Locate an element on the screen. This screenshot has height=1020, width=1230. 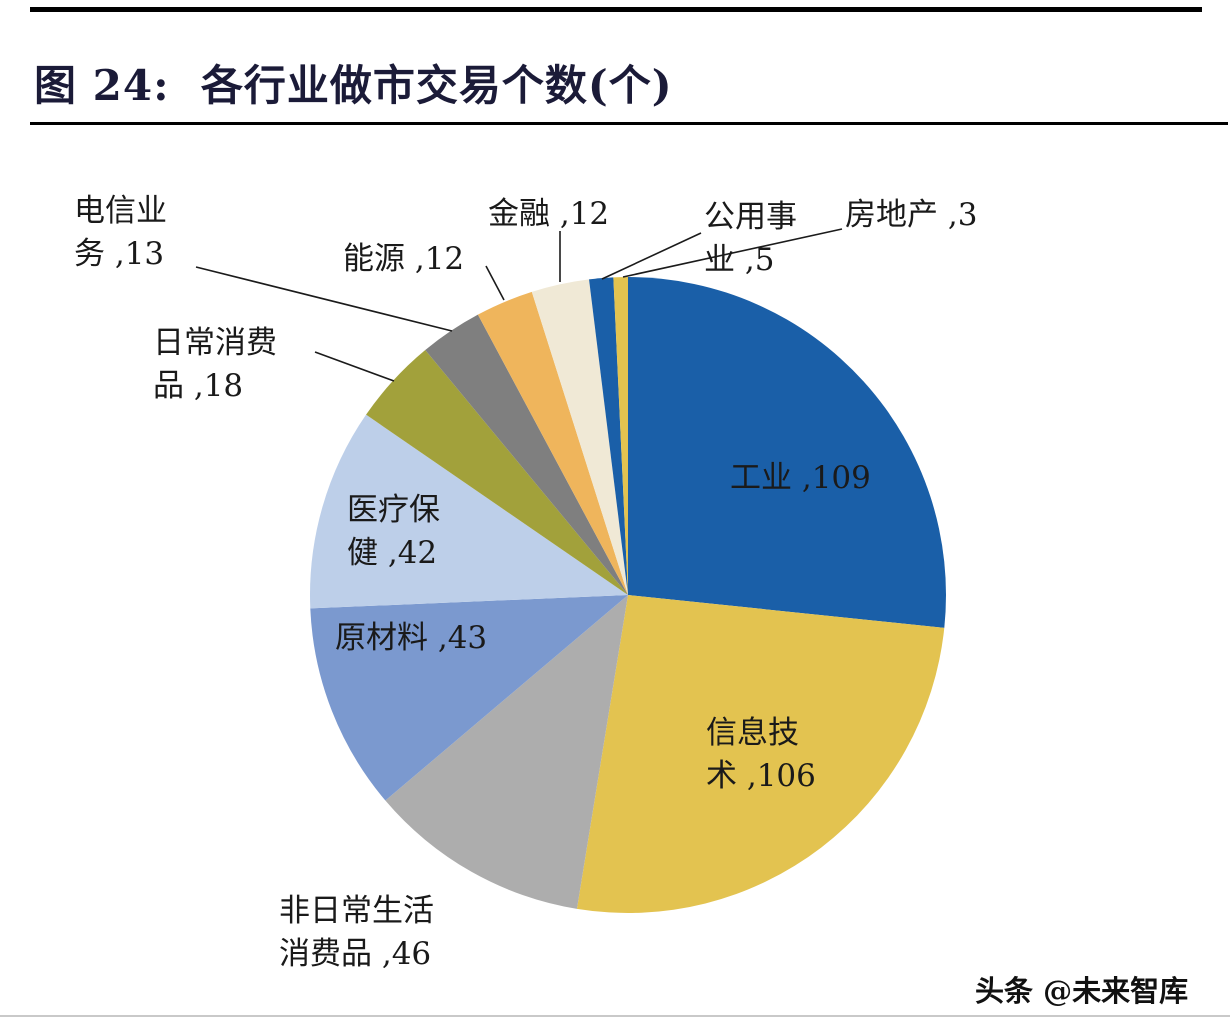
label-utilities: 公用事 业 ,5 is located at coordinates (750, 238).